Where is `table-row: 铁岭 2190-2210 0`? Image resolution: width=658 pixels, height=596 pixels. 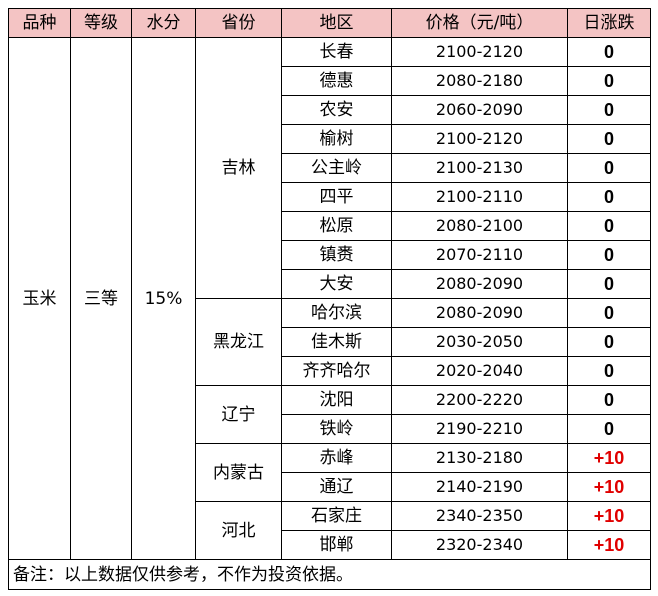 table-row: 铁岭 2190-2210 0 is located at coordinates (330, 429).